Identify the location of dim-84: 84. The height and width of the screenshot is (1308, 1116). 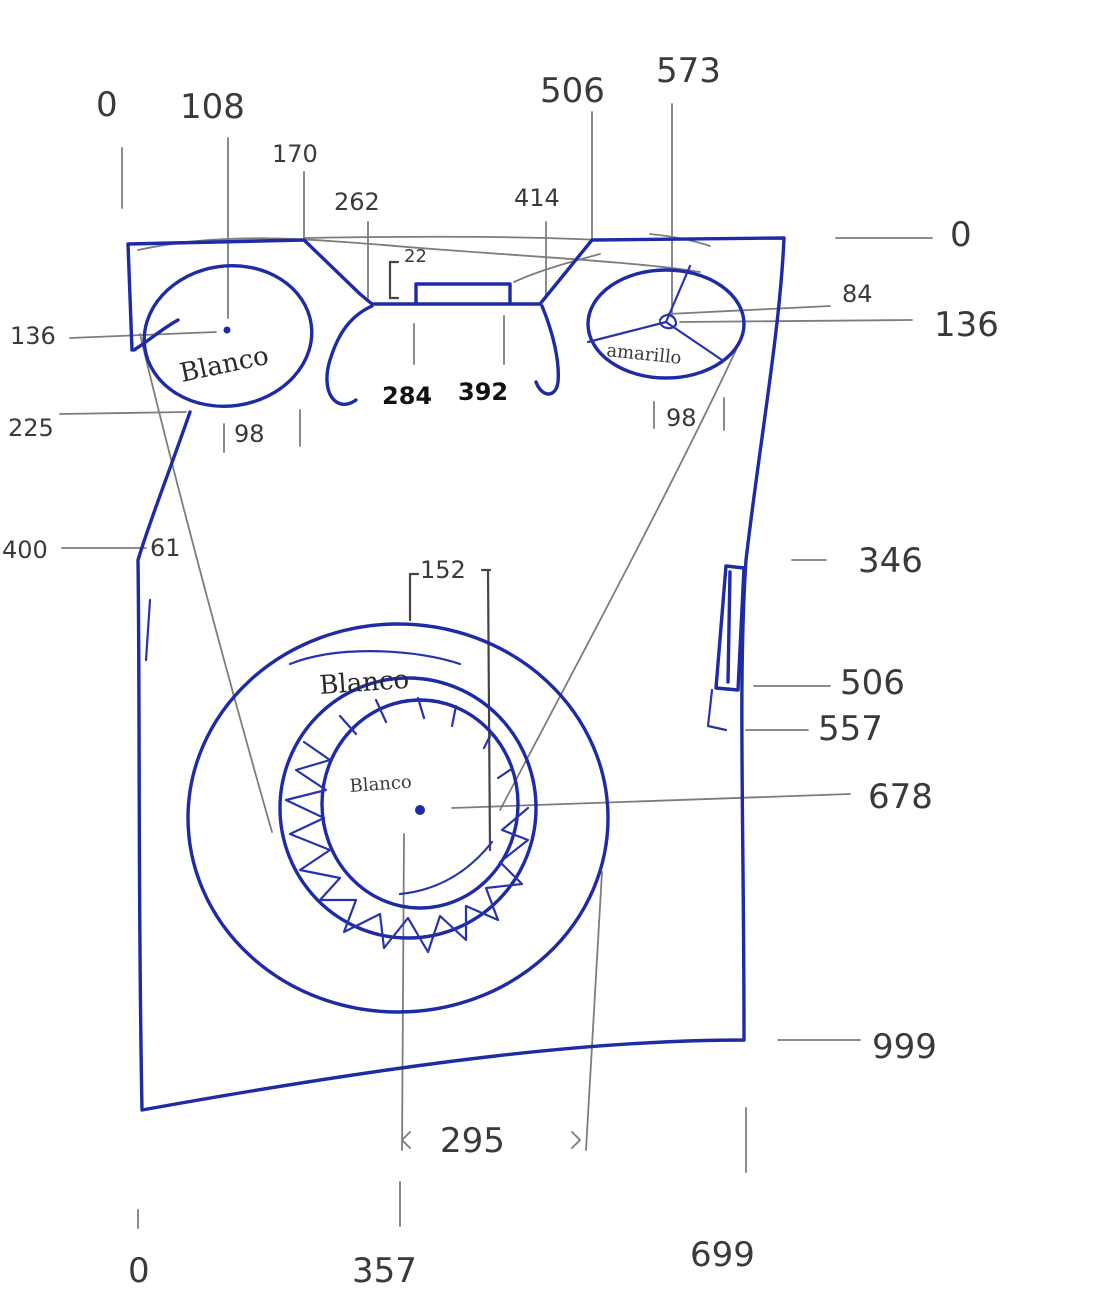
(857, 294).